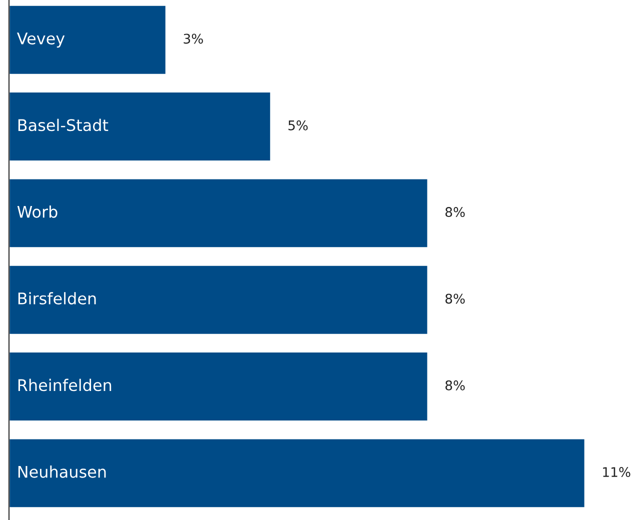 The image size is (632, 520). What do you see at coordinates (193, 39) in the screenshot?
I see `data-label: 3%` at bounding box center [193, 39].